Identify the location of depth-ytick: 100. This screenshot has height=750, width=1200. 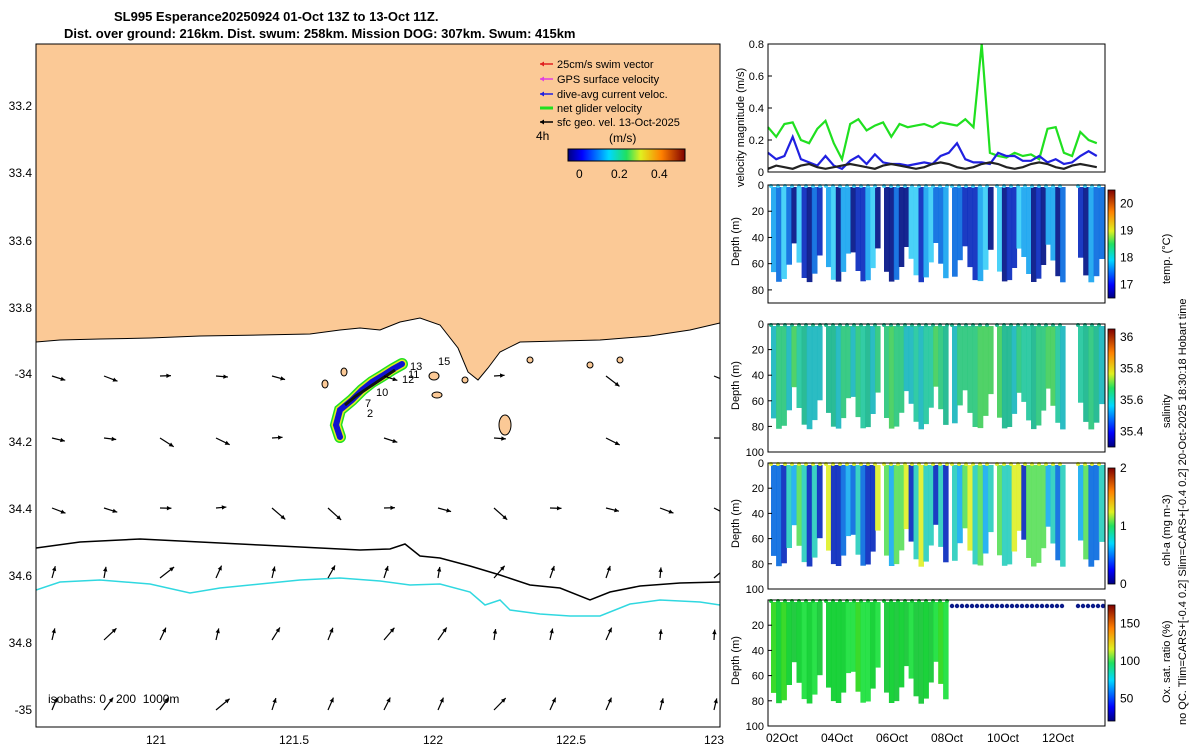
(755, 590).